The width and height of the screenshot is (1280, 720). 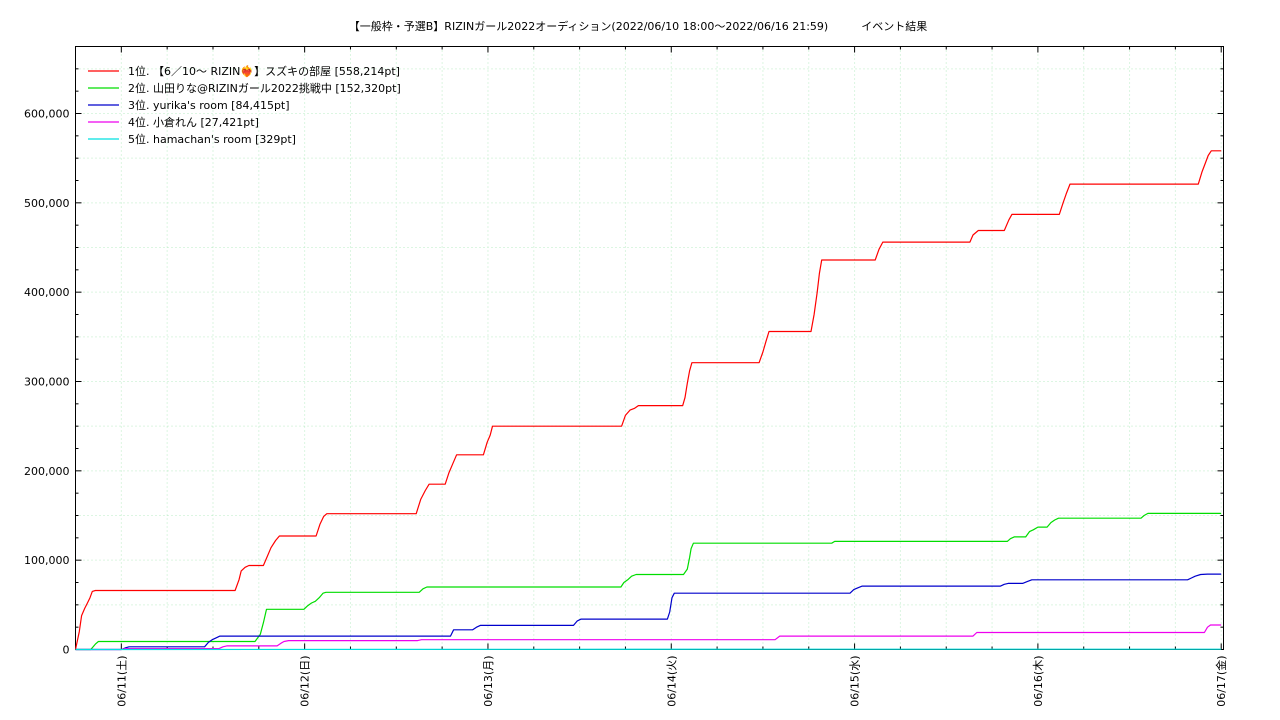 I want to click on x-tick-label: 06/14(火), so click(x=671, y=681).